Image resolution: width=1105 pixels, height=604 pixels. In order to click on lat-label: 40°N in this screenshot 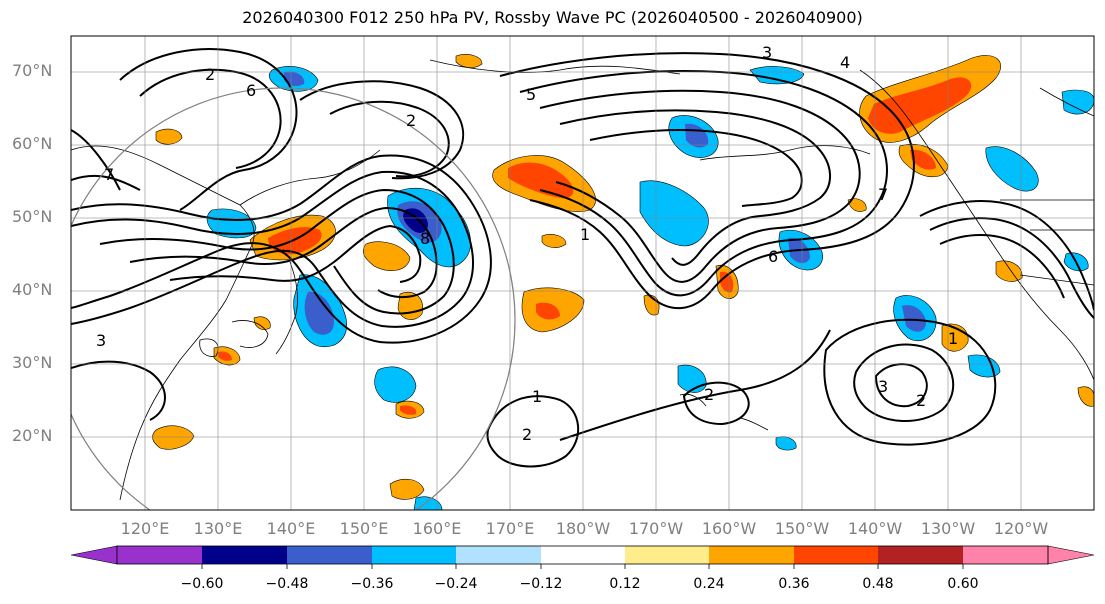, I will do `click(32, 289)`.